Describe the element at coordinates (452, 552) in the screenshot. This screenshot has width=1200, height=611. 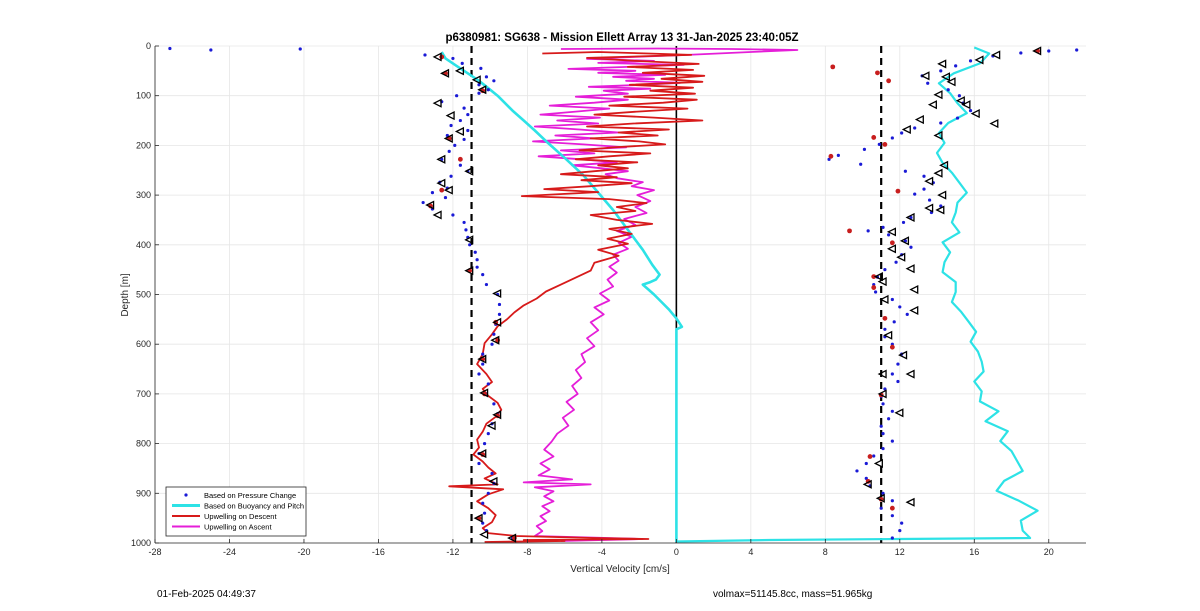
I see `x-tick-label: -12` at that location.